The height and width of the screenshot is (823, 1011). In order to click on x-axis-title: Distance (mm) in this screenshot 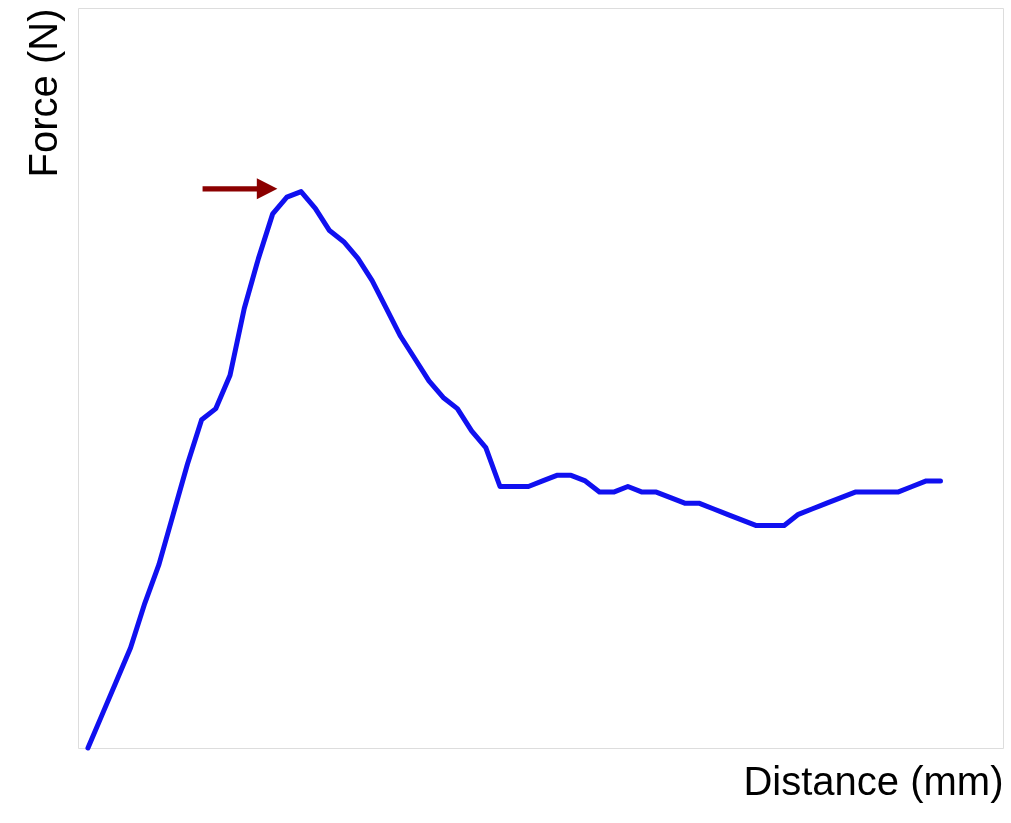, I will do `click(873, 780)`.